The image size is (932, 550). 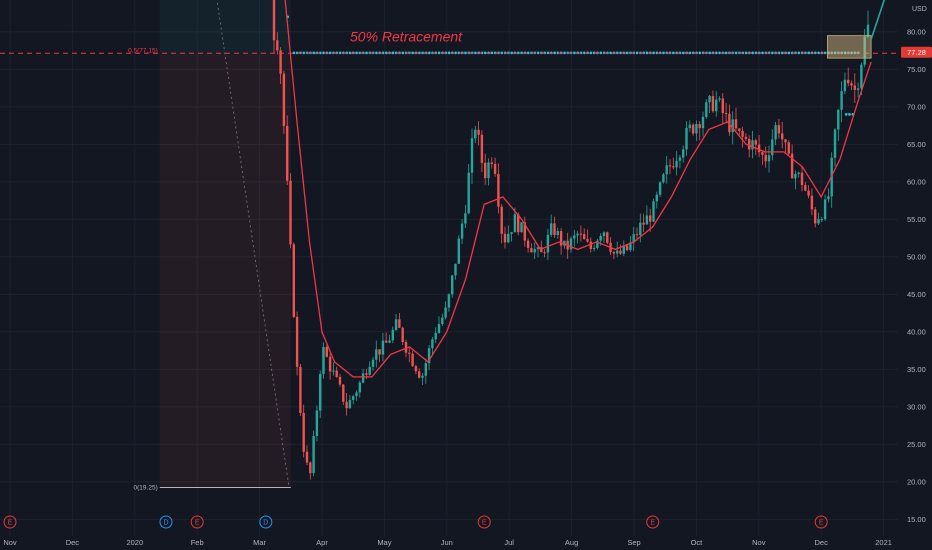 What do you see at coordinates (143, 50) in the screenshot?
I see `fib-mid-label: 0.5(77.15)` at bounding box center [143, 50].